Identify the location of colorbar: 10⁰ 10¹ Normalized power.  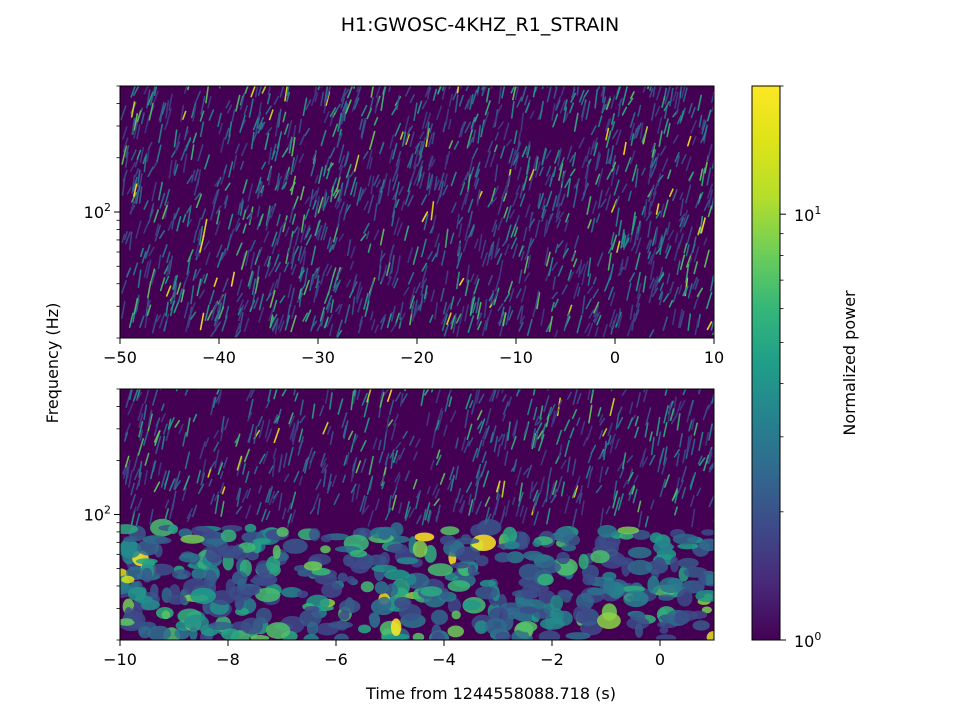
(805, 368).